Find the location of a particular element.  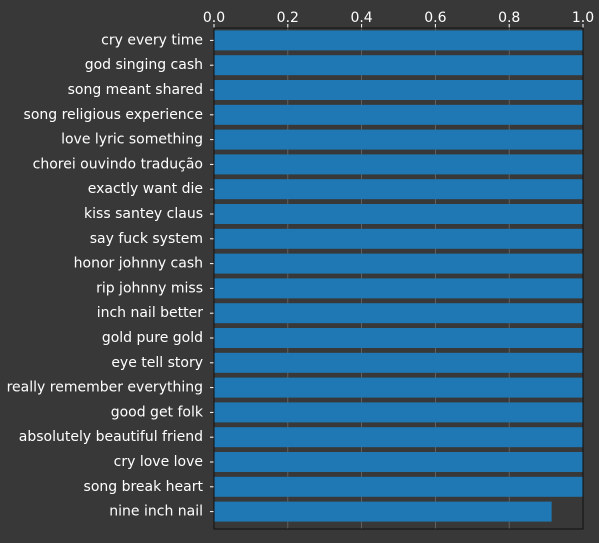

category-label: exactly want die is located at coordinates (145, 189).